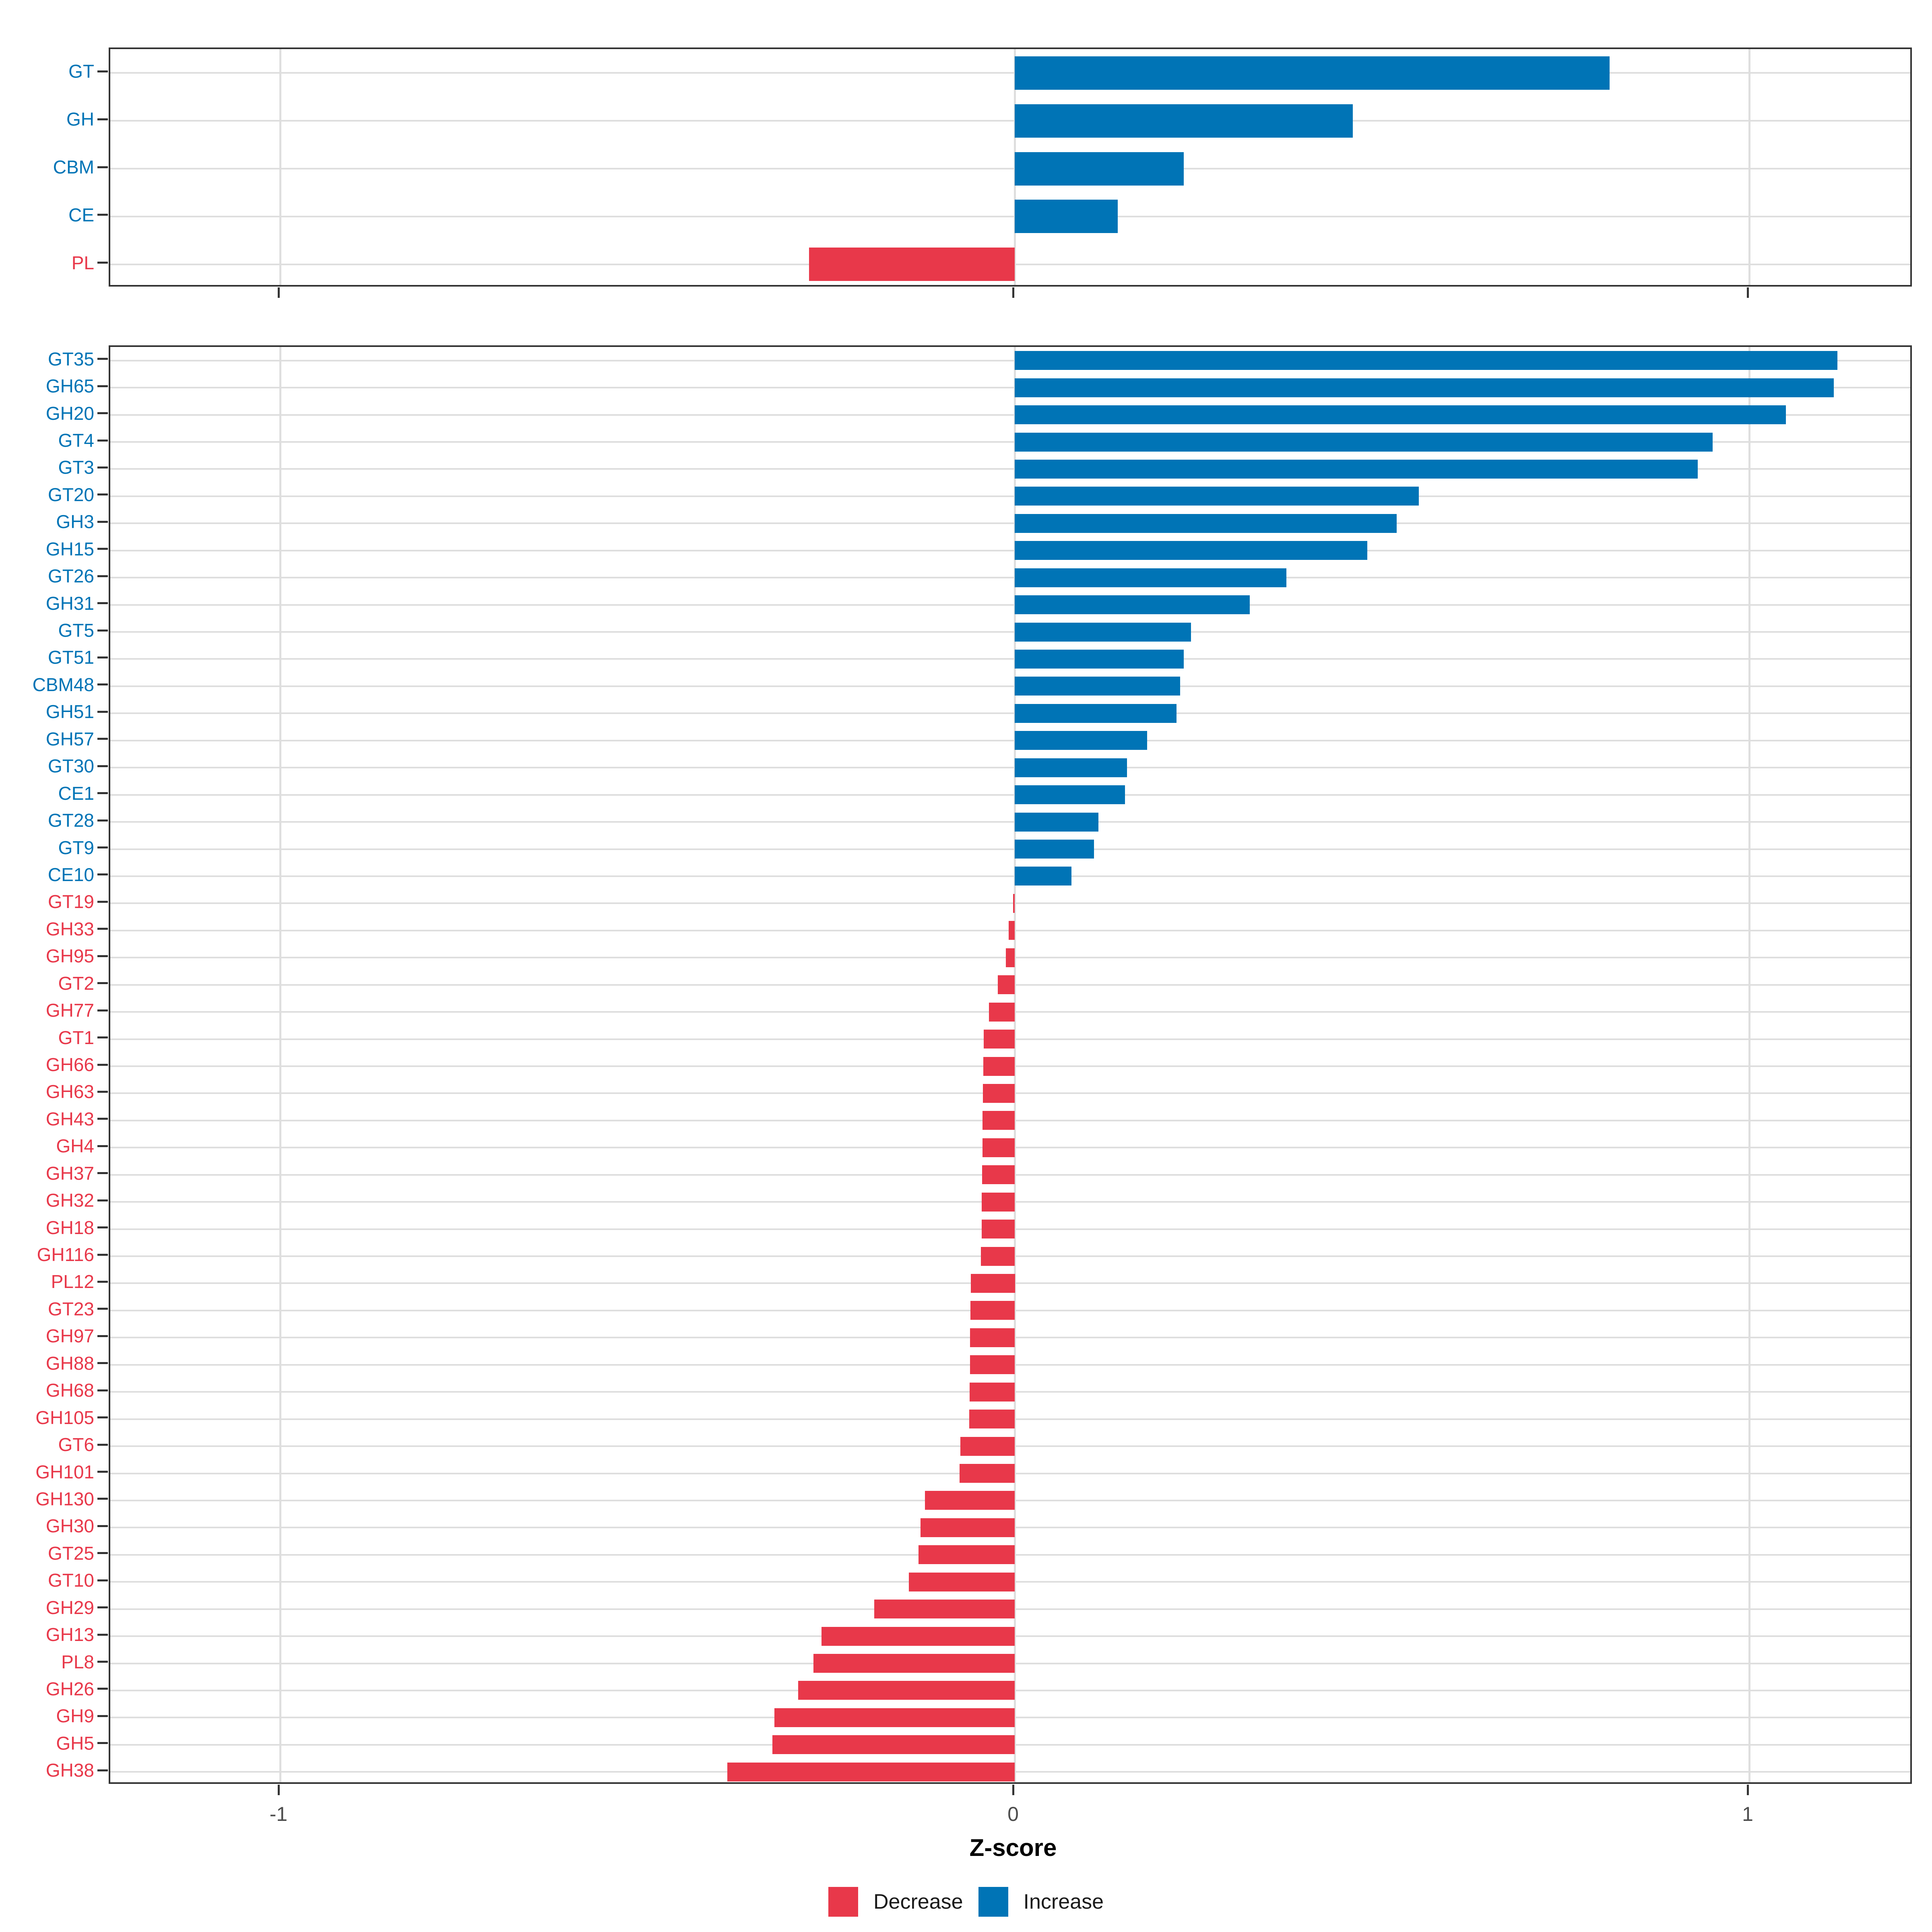 The image size is (1932, 1932). What do you see at coordinates (75, 521) in the screenshot?
I see `category-label-GH3: GH3` at bounding box center [75, 521].